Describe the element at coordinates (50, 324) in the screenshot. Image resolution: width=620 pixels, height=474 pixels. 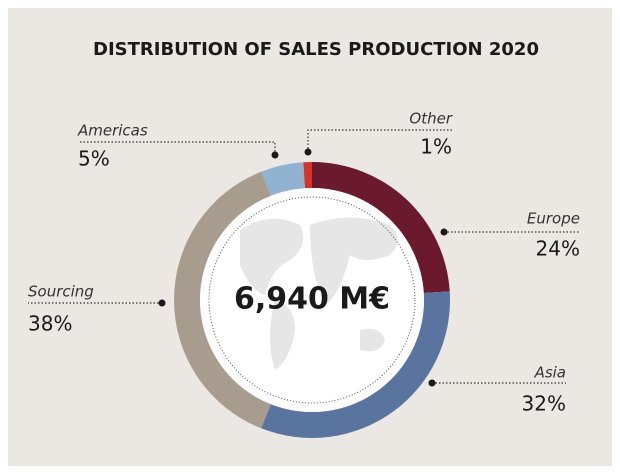
I see `value-label: 38%` at that location.